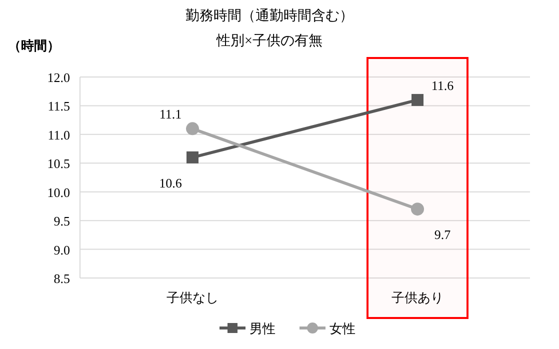 The image size is (559, 349). I want to click on x-tick-label: 子供なし, so click(192, 297).